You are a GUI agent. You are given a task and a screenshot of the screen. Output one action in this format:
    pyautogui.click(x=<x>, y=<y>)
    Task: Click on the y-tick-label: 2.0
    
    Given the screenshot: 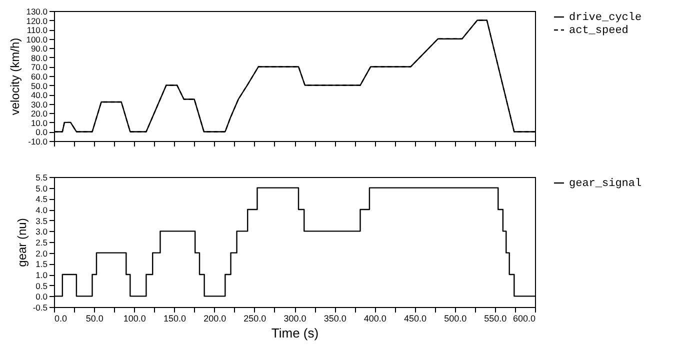 What is the action you would take?
    pyautogui.click(x=42, y=253)
    